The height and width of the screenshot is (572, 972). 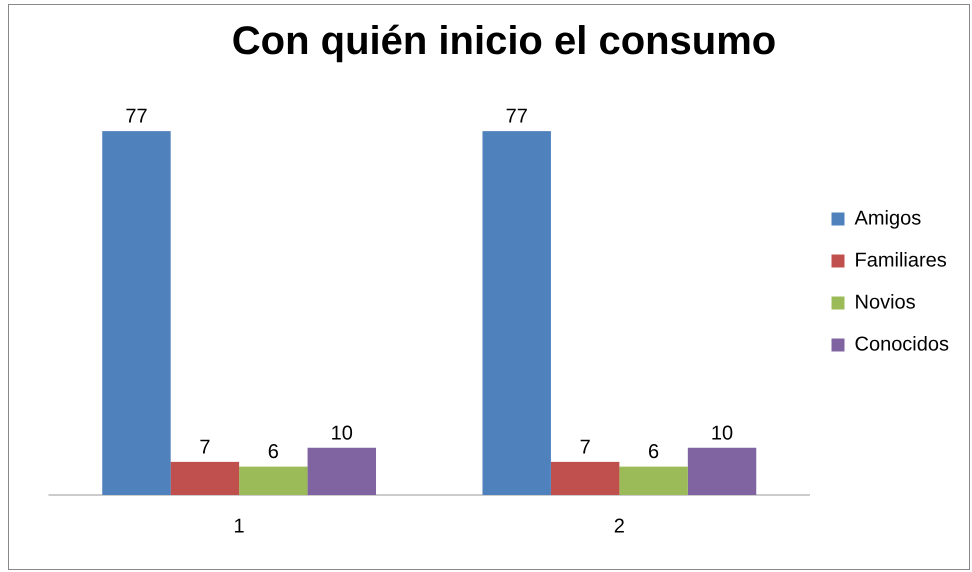 I want to click on legend-label: Conocidos, so click(x=902, y=345).